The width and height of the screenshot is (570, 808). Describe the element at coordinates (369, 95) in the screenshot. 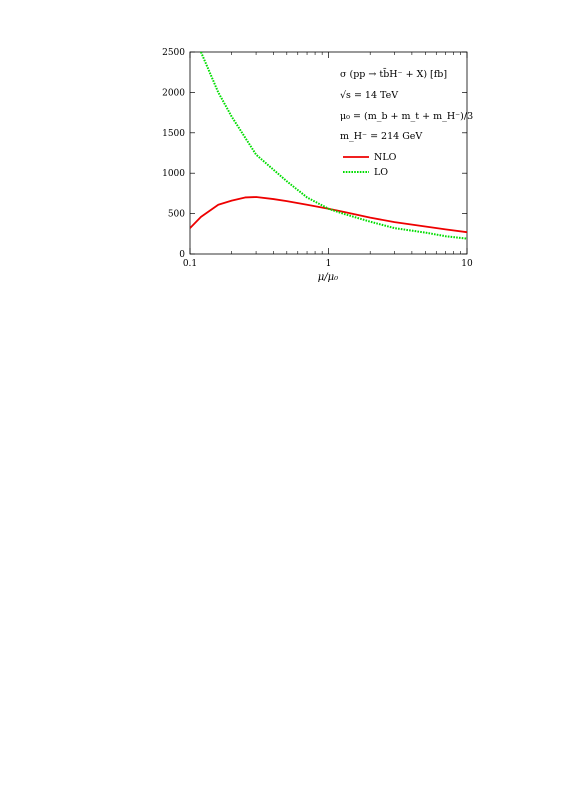

I see `annotation-energy: √s = 14 TeV` at that location.